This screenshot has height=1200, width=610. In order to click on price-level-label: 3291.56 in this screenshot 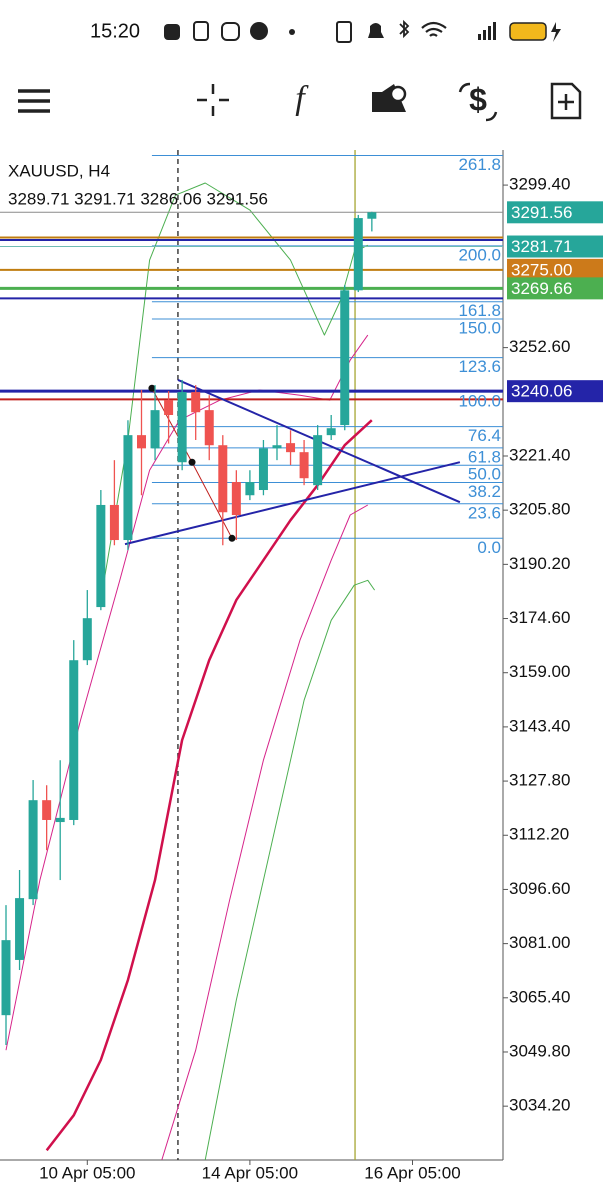, I will do `click(541, 212)`.